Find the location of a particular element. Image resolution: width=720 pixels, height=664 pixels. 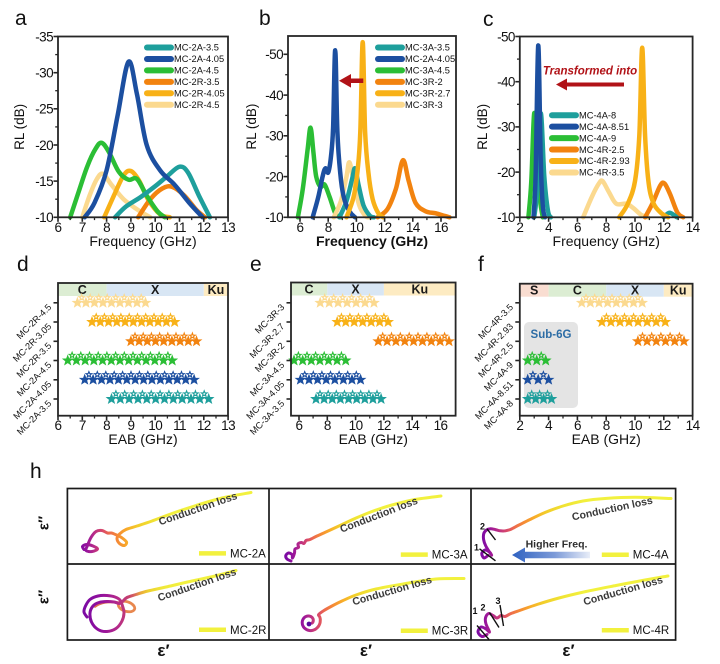

svg-text: f is located at coordinates (481, 264).